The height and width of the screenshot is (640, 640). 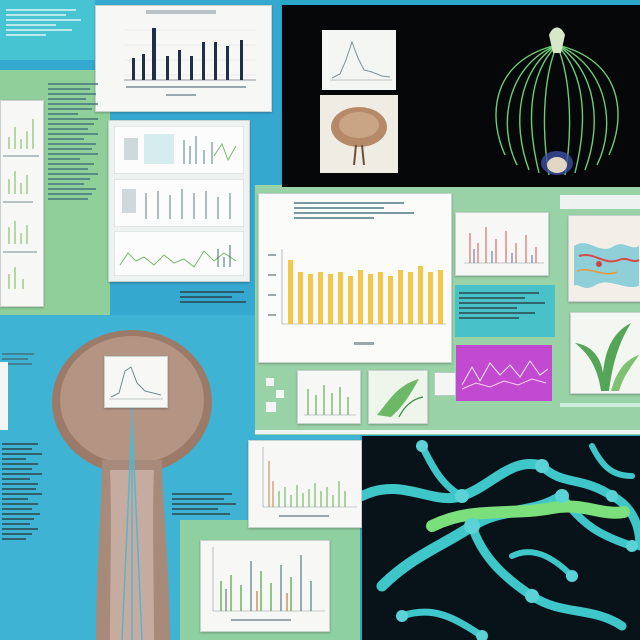 I want to click on left-green-text-block, so click(x=75, y=141).